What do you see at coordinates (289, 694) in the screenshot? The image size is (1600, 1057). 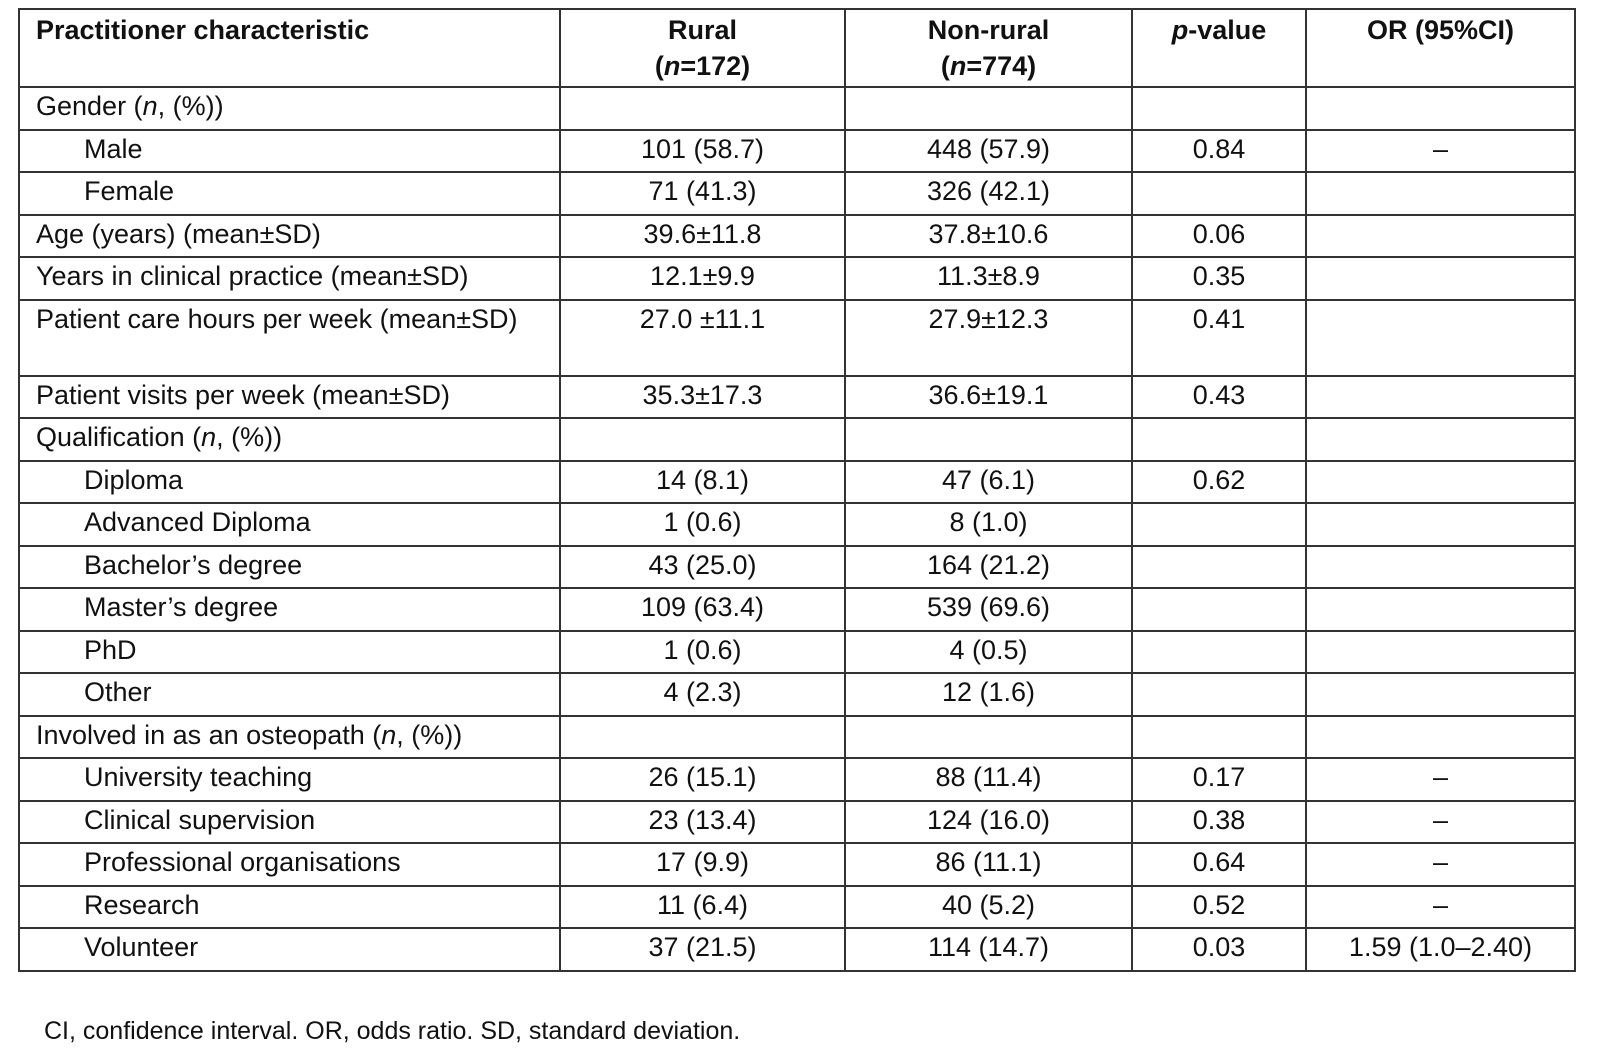 I see `row-label: Other` at bounding box center [289, 694].